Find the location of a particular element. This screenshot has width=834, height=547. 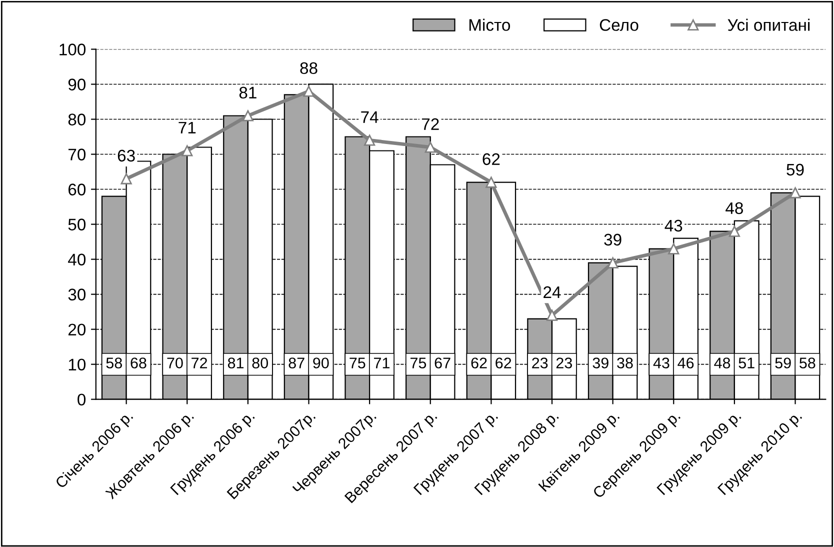

y-tick-label: 100 is located at coordinates (73, 50).